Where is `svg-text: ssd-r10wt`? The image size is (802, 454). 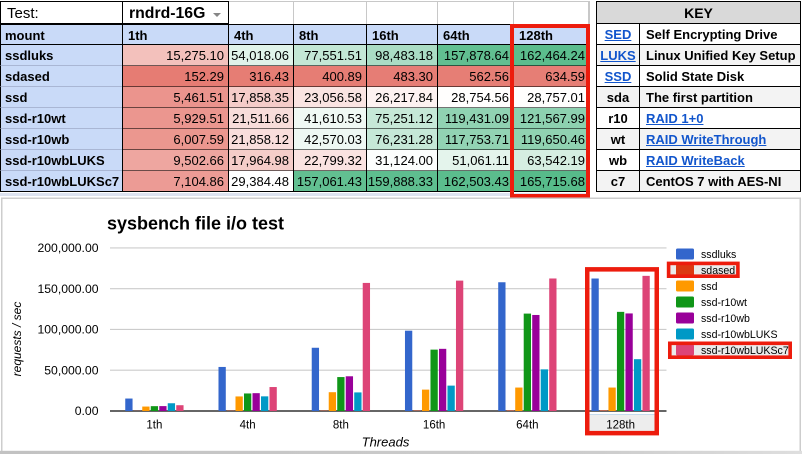
svg-text: ssd-r10wt is located at coordinates (724, 303).